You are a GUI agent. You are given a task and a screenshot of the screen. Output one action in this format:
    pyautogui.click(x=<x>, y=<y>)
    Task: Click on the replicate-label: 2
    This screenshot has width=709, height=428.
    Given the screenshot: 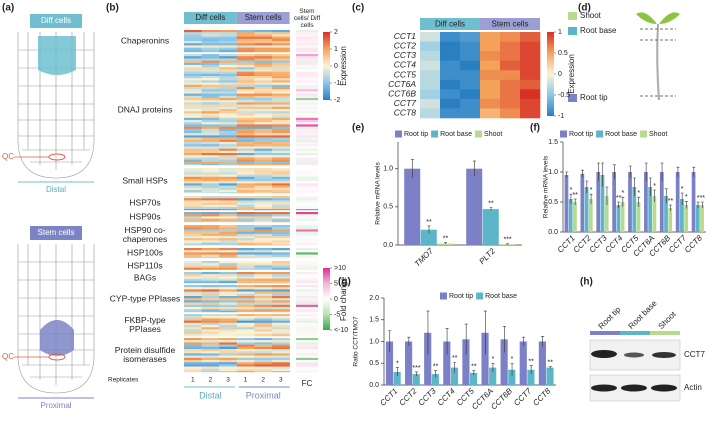 What is the action you would take?
    pyautogui.click(x=263, y=380)
    